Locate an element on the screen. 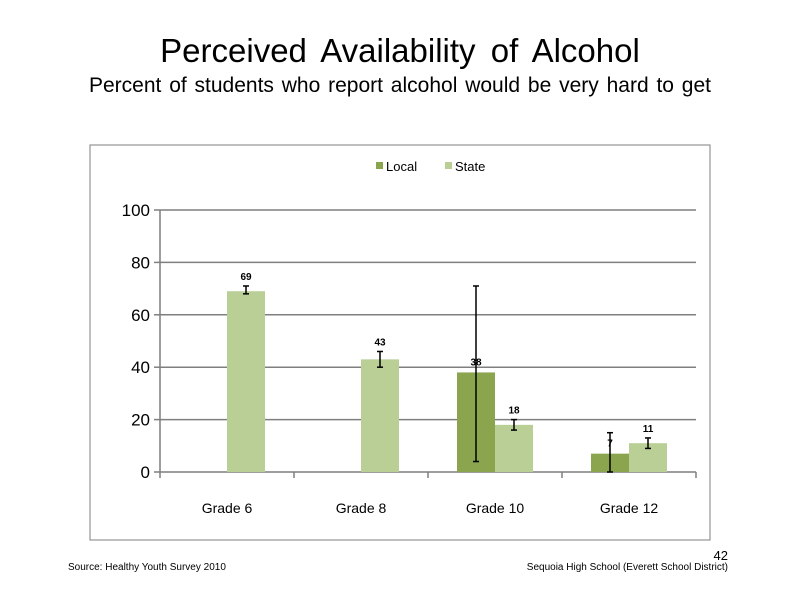 This screenshot has height=600, width=800. data-label: 18 is located at coordinates (514, 411).